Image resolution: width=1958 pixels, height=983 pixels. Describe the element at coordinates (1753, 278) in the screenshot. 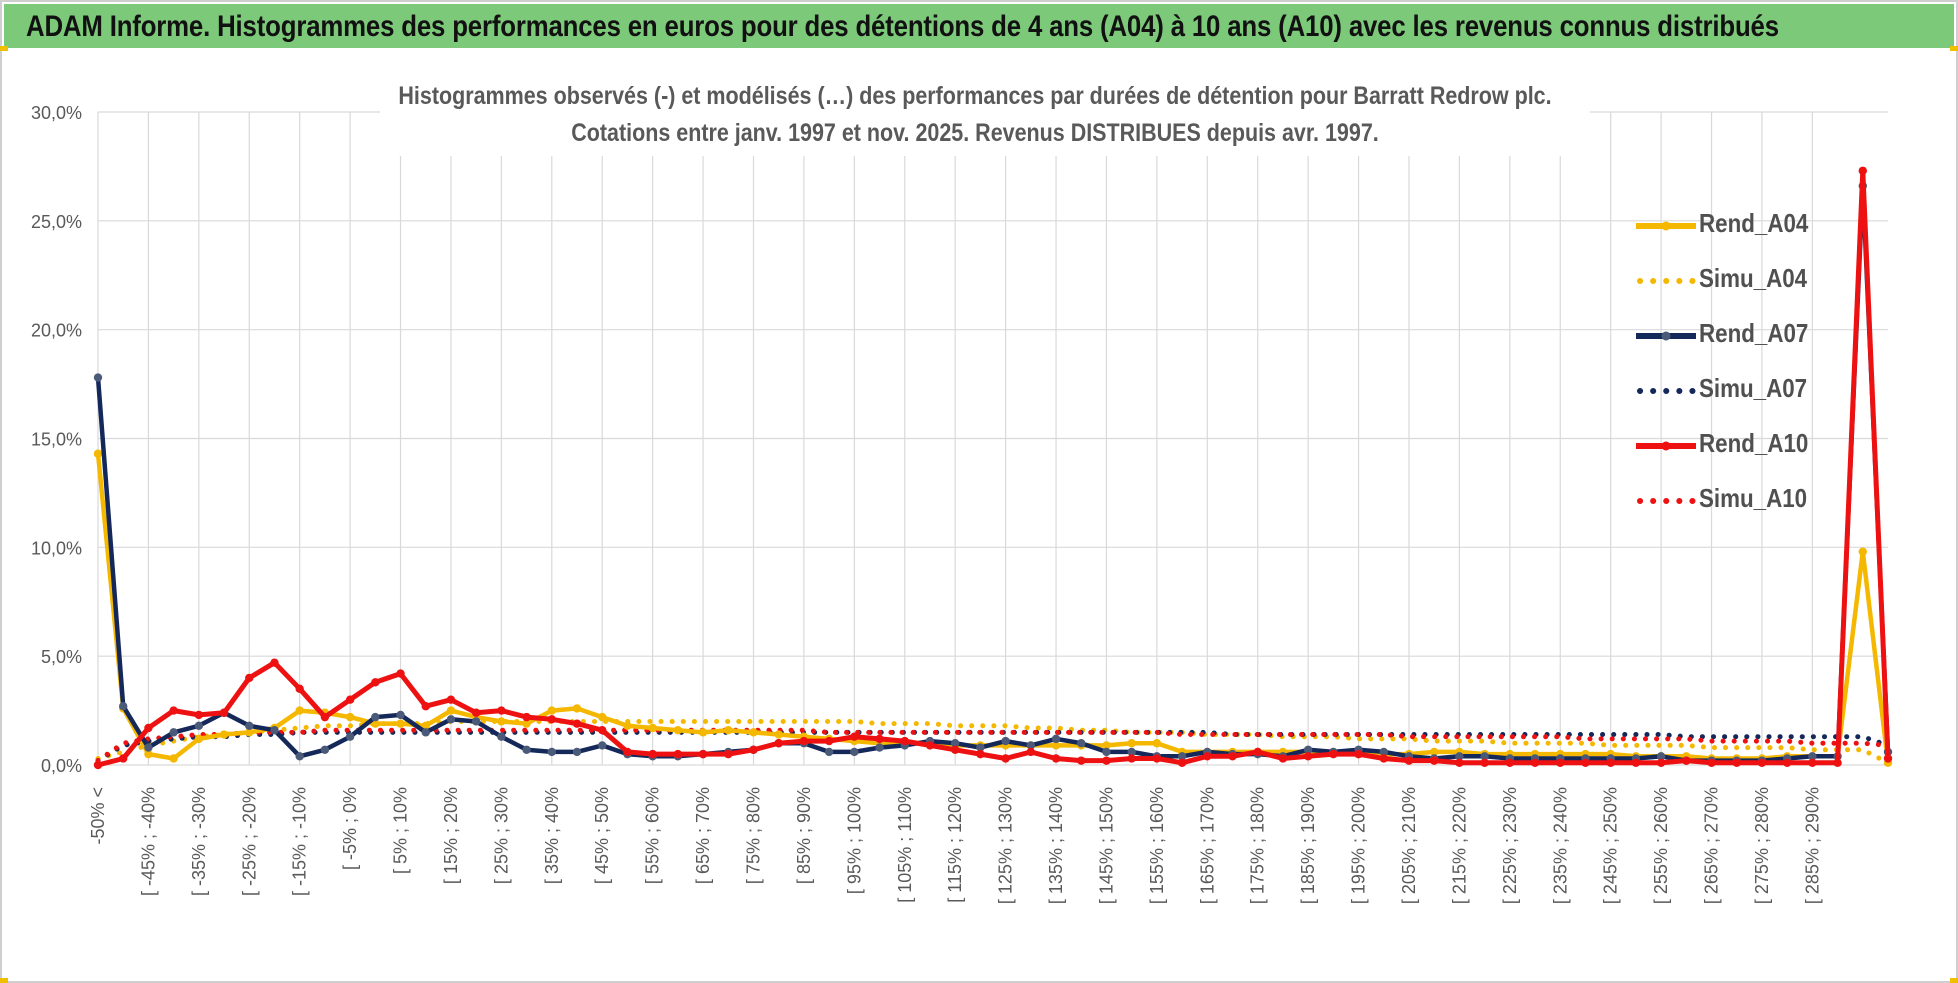

I see `legend-label: Simu_A04` at that location.